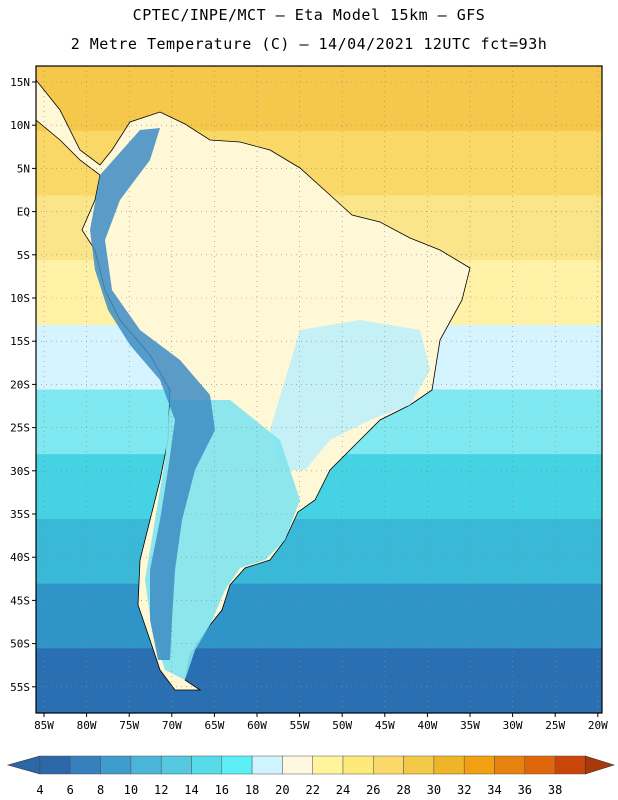 The image size is (618, 800). What do you see at coordinates (20, 600) in the screenshot?
I see `latitude-label: 45S` at bounding box center [20, 600].